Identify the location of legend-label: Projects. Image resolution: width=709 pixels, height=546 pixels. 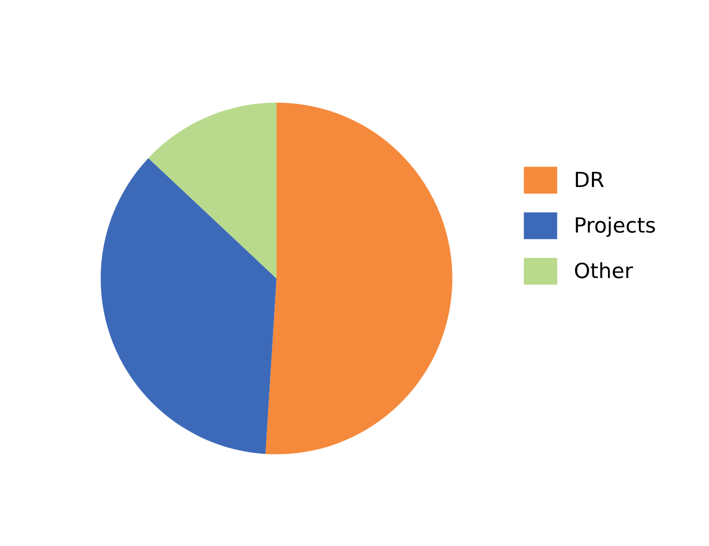
(615, 226).